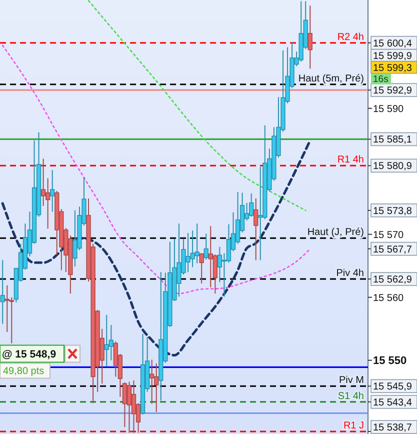 This screenshot has height=434, width=417. Describe the element at coordinates (23, 372) in the screenshot. I see `annotation: 49,80 pts` at that location.